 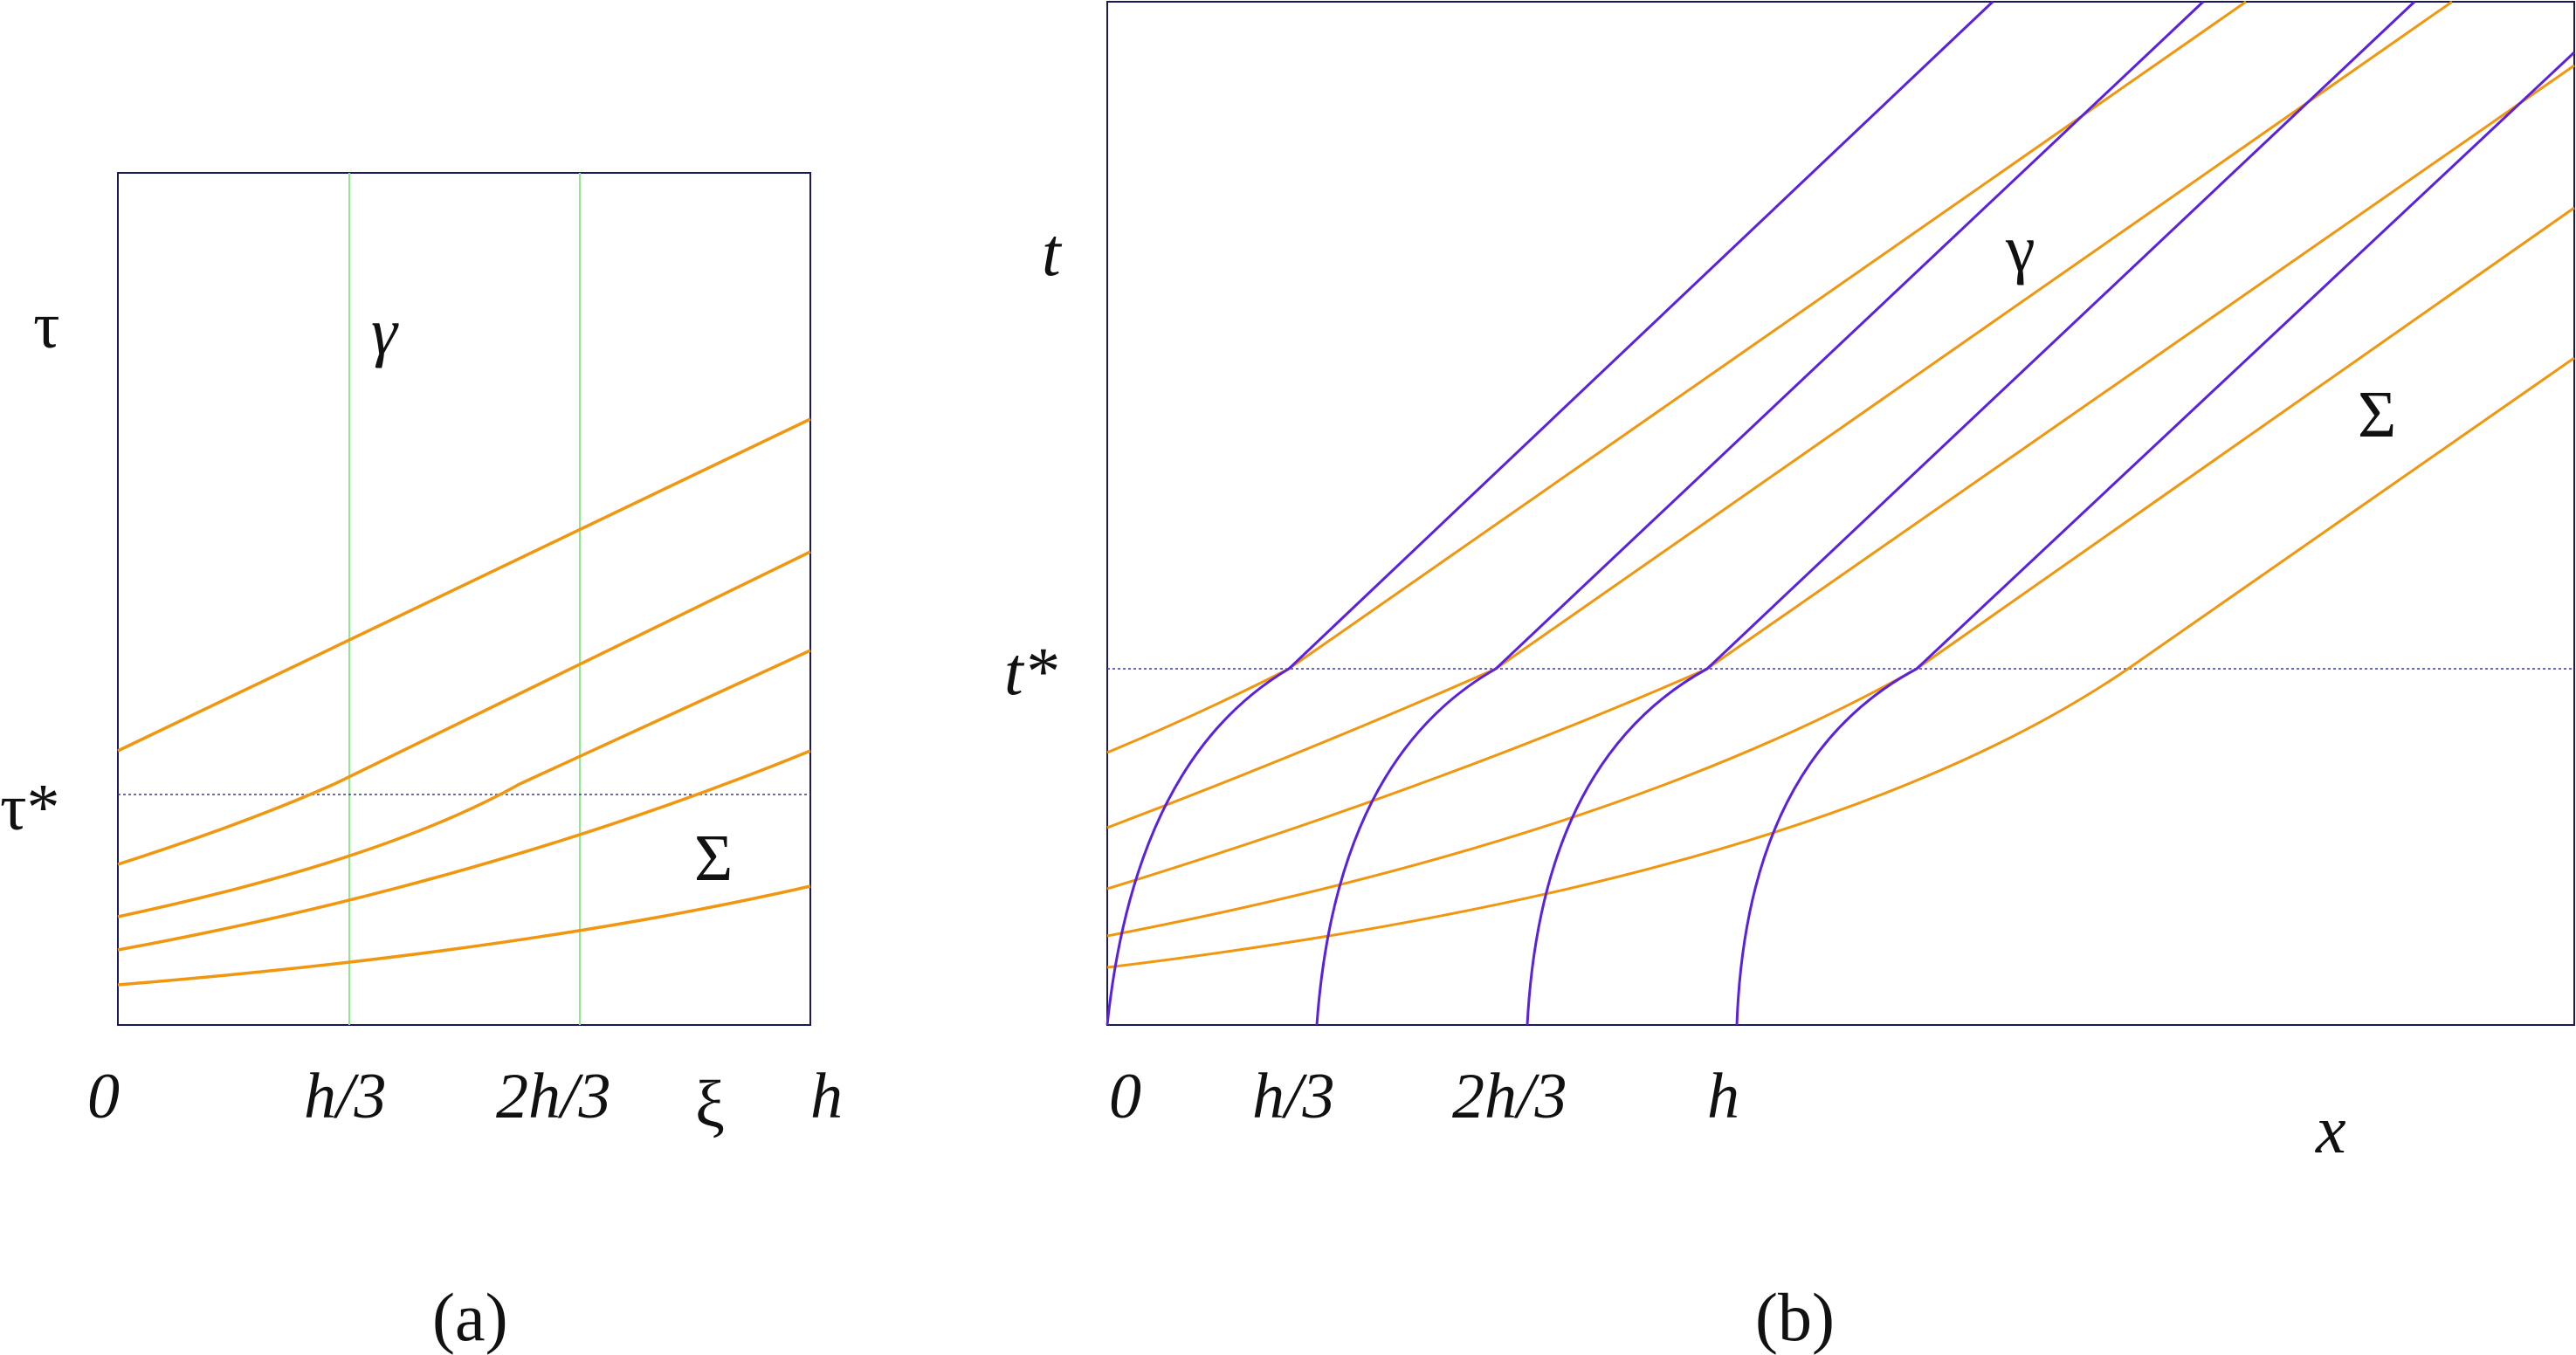 What do you see at coordinates (1723, 1096) in the screenshot?
I see `panel-b-x-tick-h: h` at bounding box center [1723, 1096].